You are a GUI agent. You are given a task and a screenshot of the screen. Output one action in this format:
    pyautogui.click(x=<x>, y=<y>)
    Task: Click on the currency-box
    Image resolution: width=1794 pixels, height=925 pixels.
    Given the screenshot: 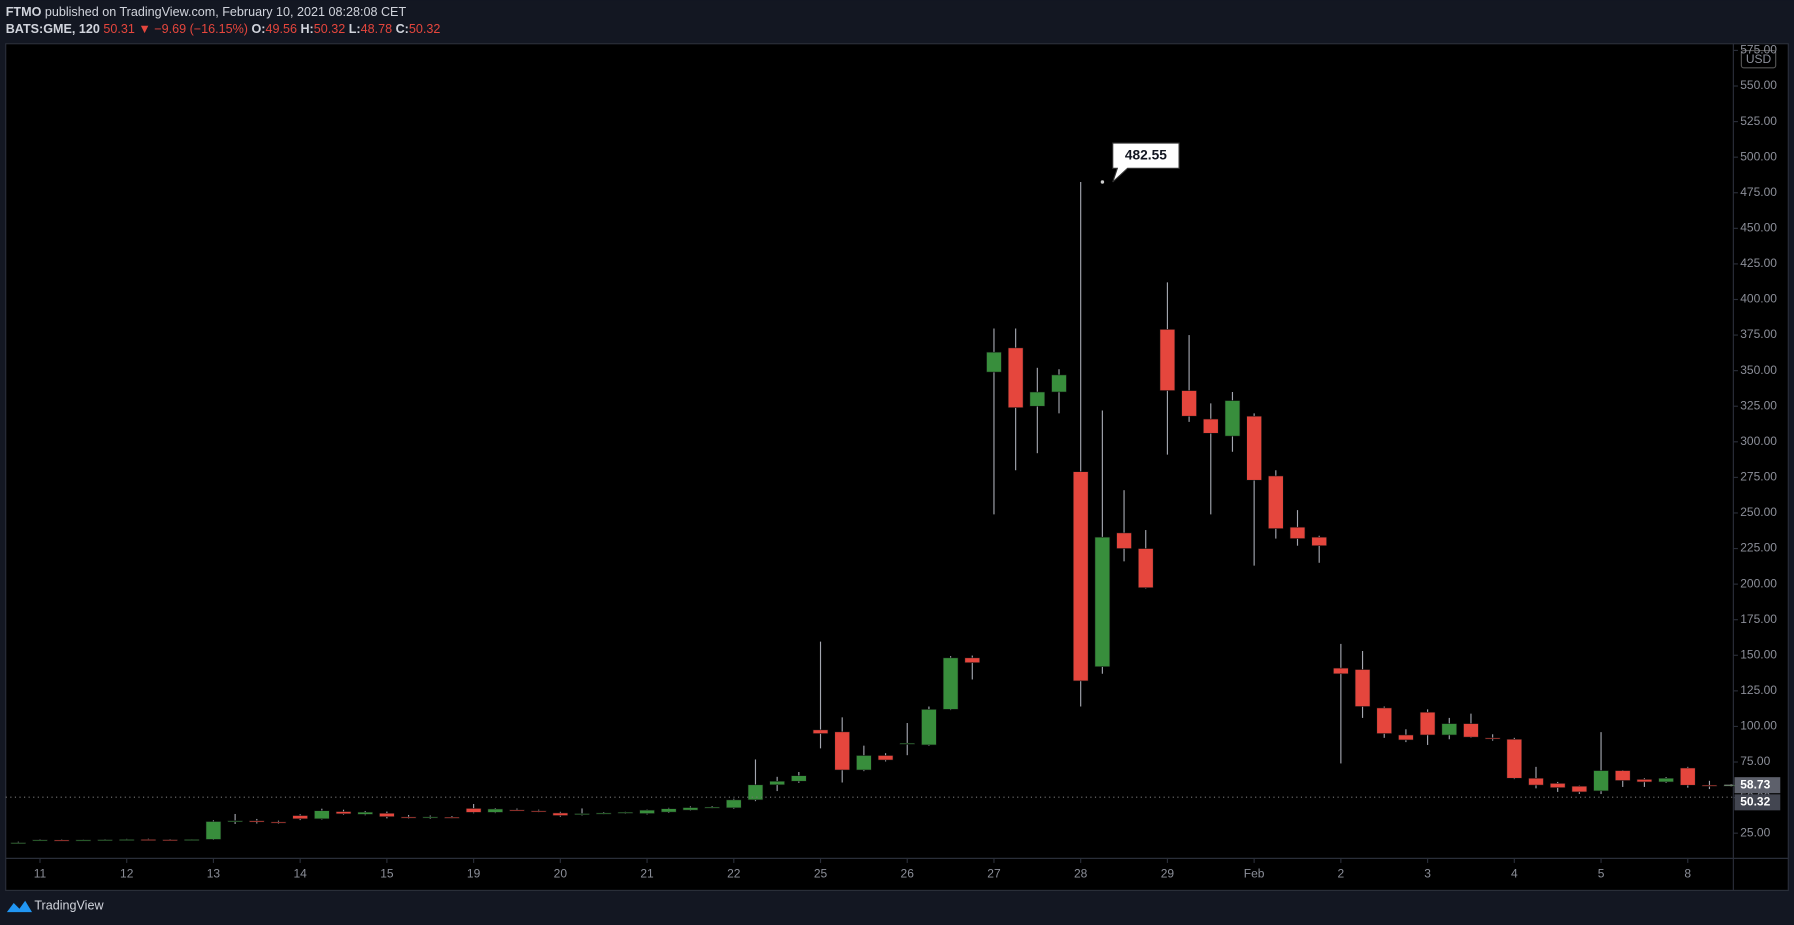 What is the action you would take?
    pyautogui.click(x=1758, y=59)
    